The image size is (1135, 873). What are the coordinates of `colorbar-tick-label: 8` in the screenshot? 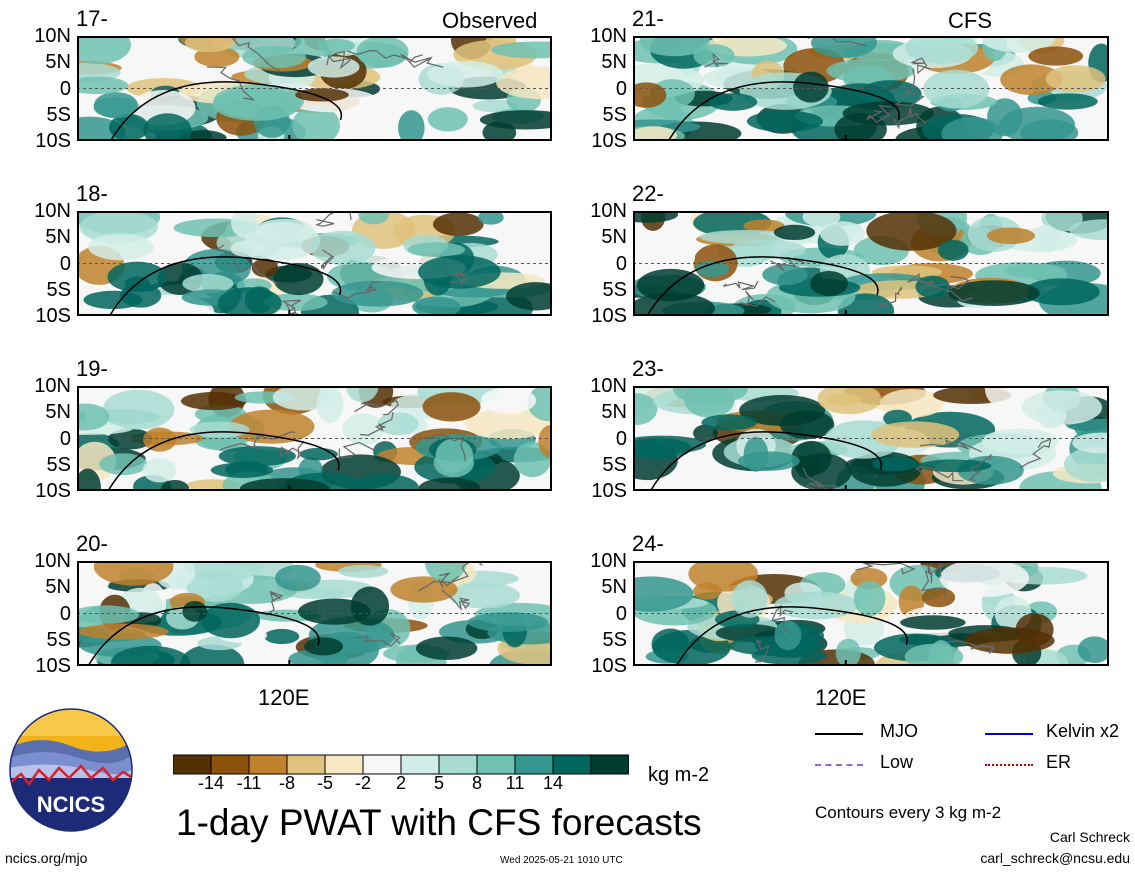 It's located at (476, 783).